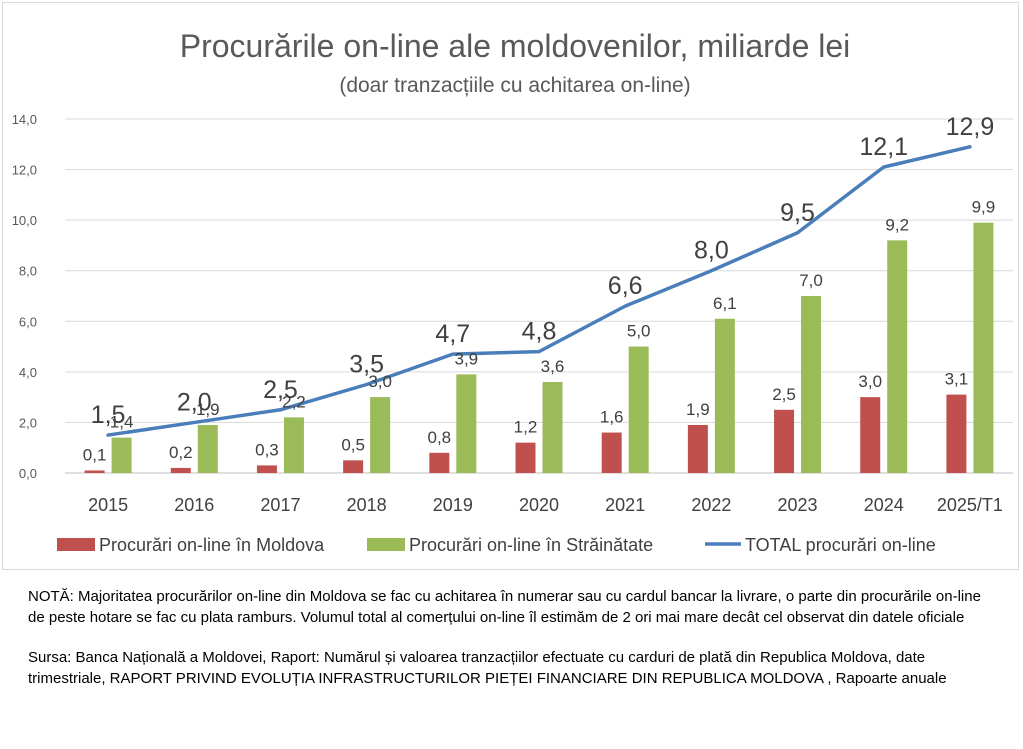 This screenshot has height=749, width=1023. I want to click on x-category-label: 2015, so click(108, 505).